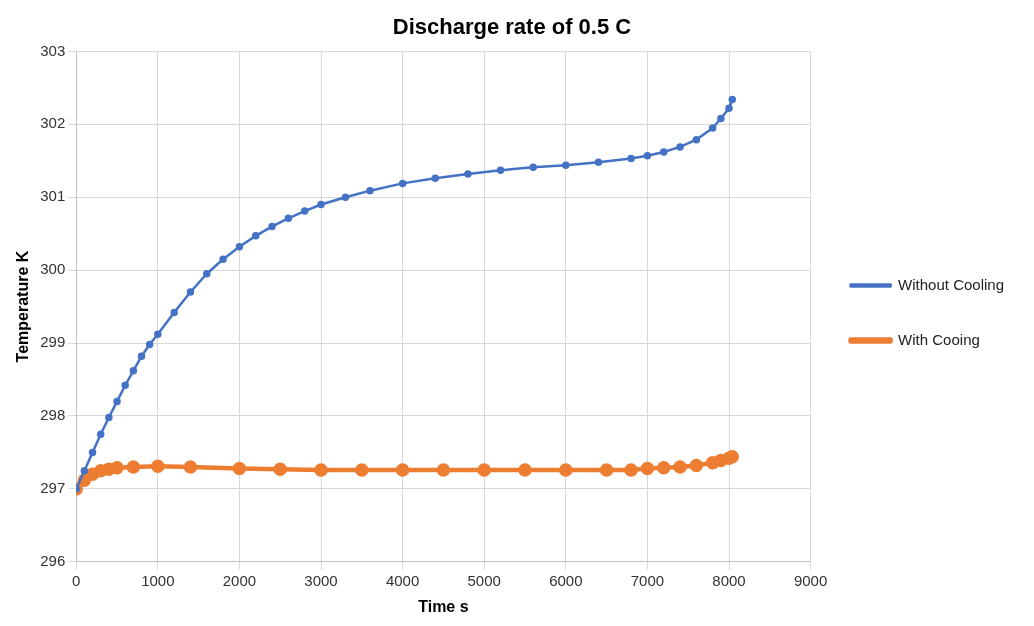  I want to click on x-axis-title: Time s, so click(443, 606).